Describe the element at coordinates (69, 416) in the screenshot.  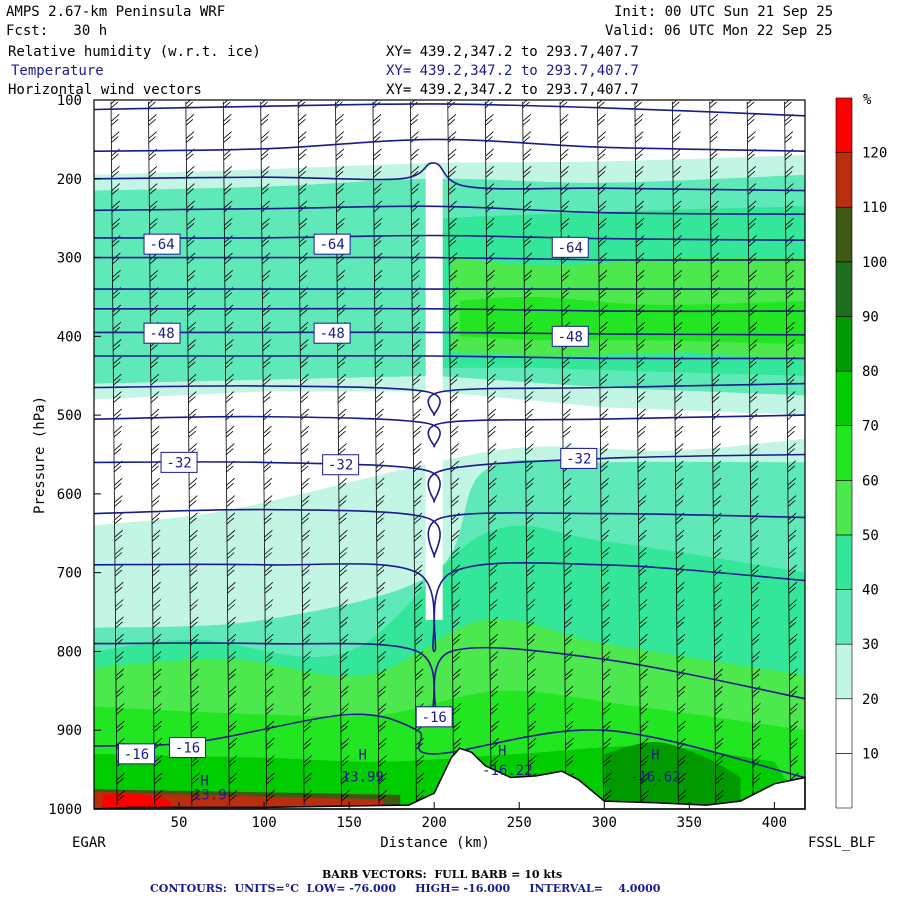
I see `y-tick-label: 500` at that location.